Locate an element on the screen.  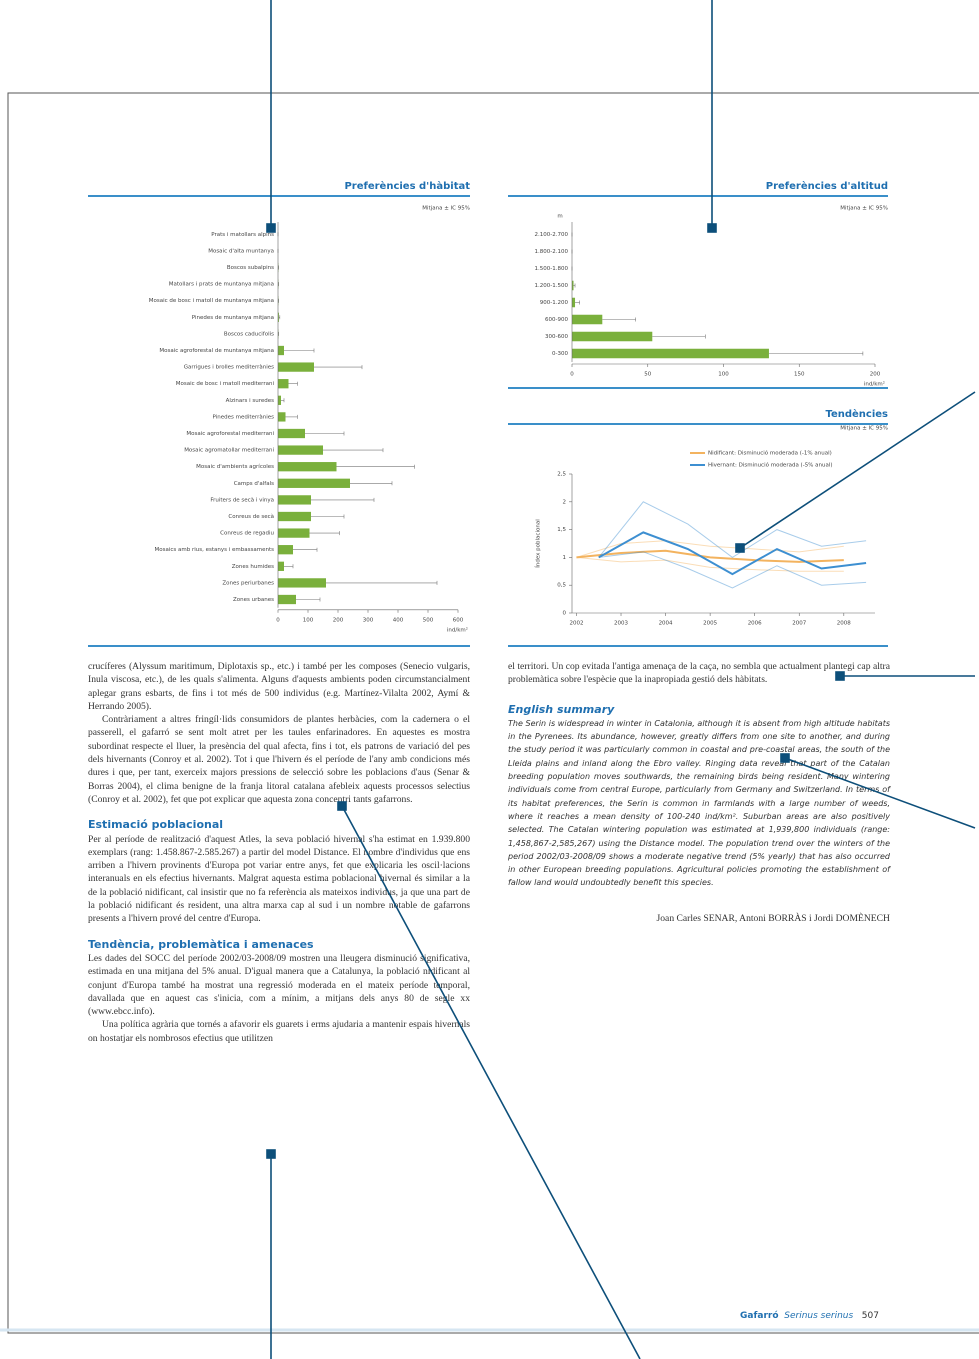
x-tick-label: 2006 is located at coordinates (755, 624).